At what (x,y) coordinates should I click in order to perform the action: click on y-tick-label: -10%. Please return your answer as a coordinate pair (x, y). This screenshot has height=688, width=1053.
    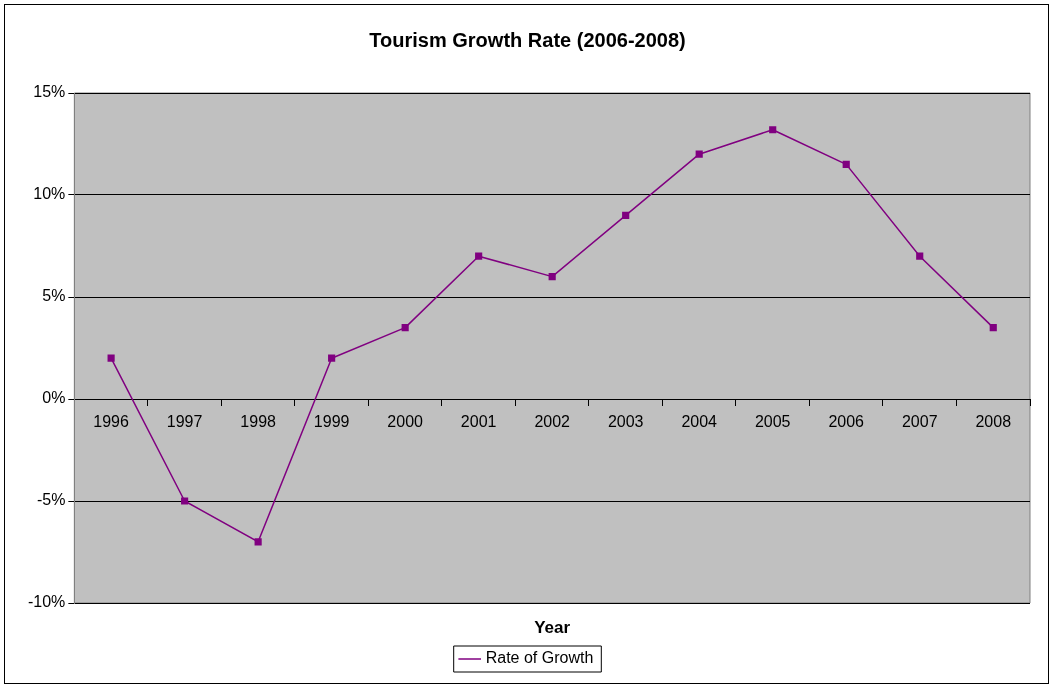
    Looking at the image, I should click on (46, 602).